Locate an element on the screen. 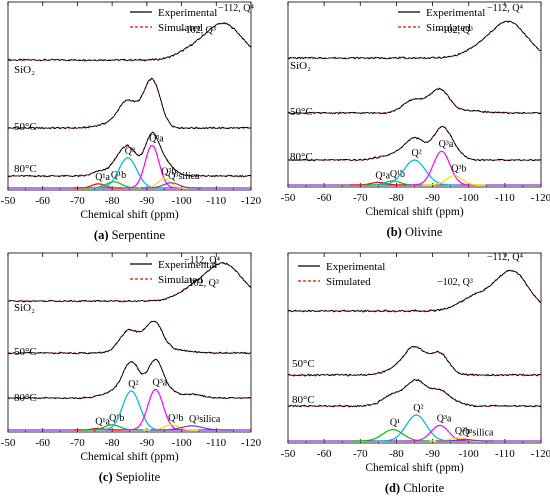 This screenshot has width=550, height=503. panel-caption: (a) Serpentine is located at coordinates (130, 235).